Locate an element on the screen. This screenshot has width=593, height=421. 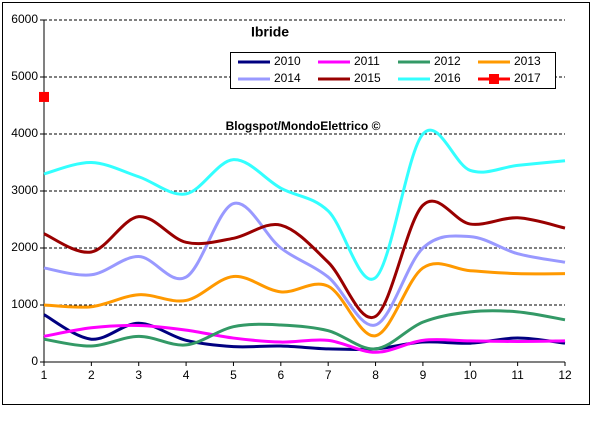
x-tick-label: 10 is located at coordinates (471, 375).